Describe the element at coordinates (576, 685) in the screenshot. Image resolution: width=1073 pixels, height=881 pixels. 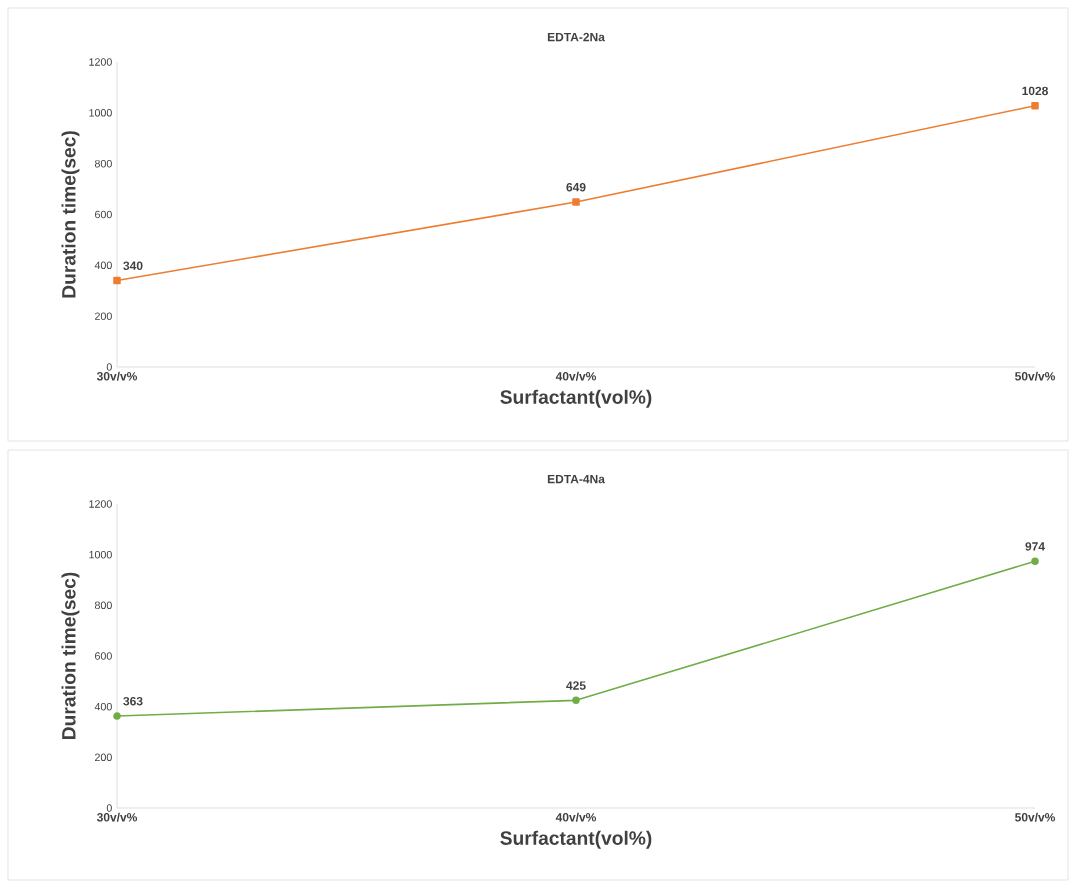
I see `data-label: 425` at that location.